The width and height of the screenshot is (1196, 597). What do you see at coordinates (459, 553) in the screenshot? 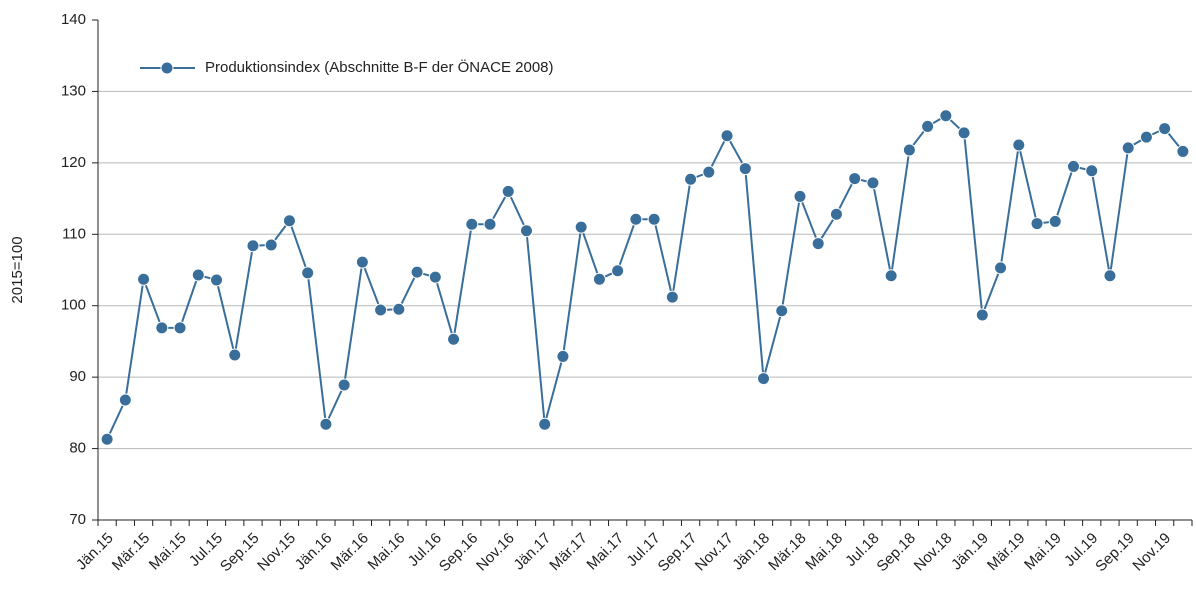
I see `x-tick-label: Sep.16` at bounding box center [459, 553].